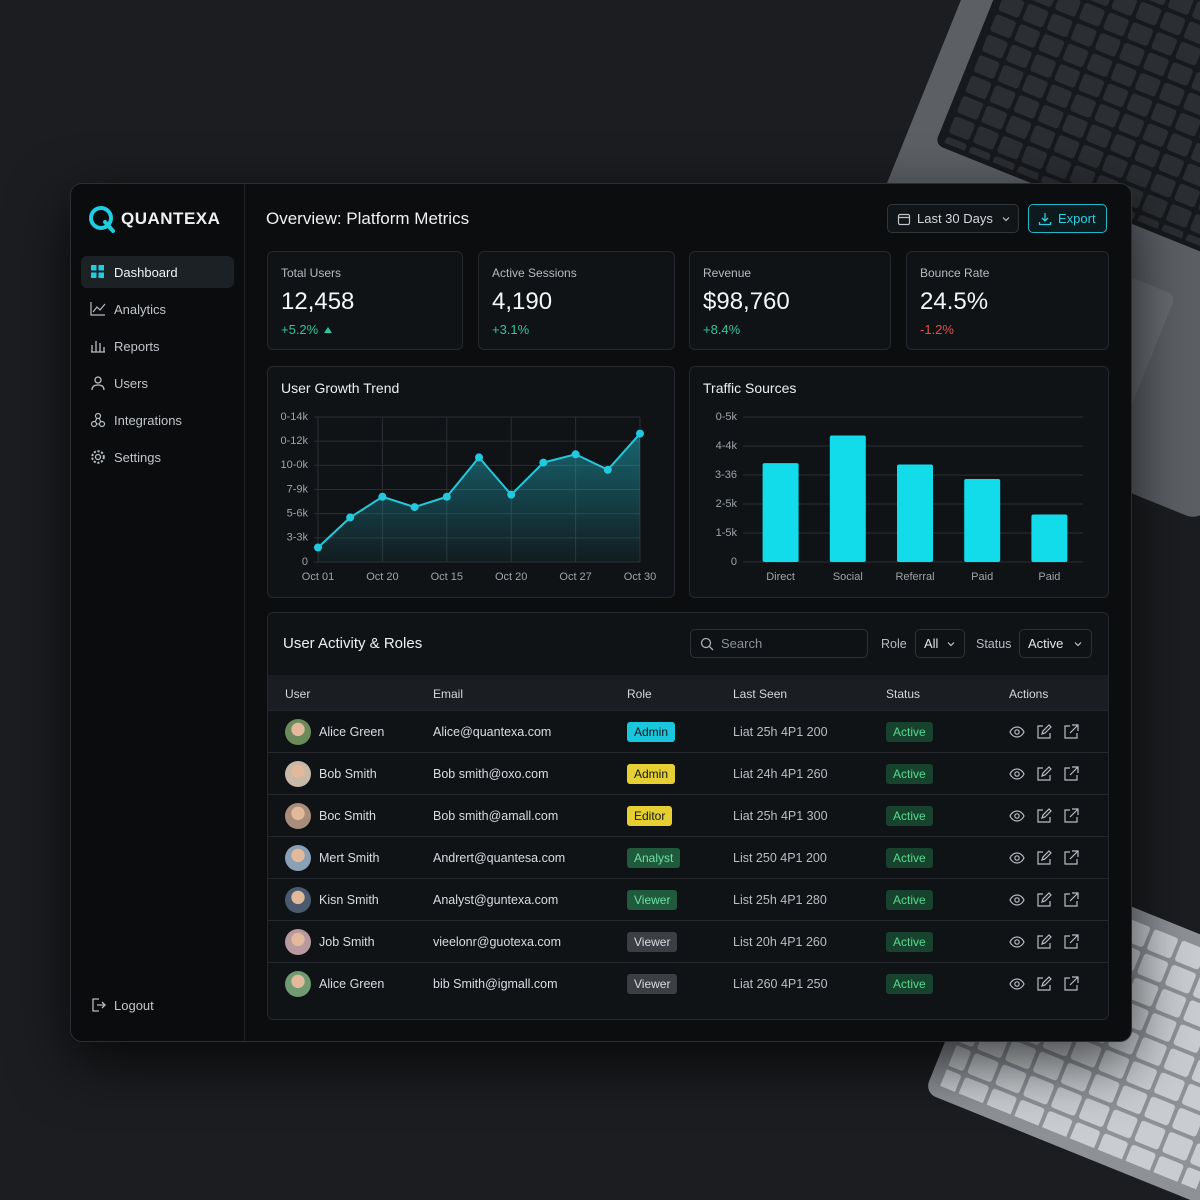 The height and width of the screenshot is (1200, 1200). Describe the element at coordinates (365, 300) in the screenshot. I see `kpi-card: Total Users 12,458 +5.2%` at that location.